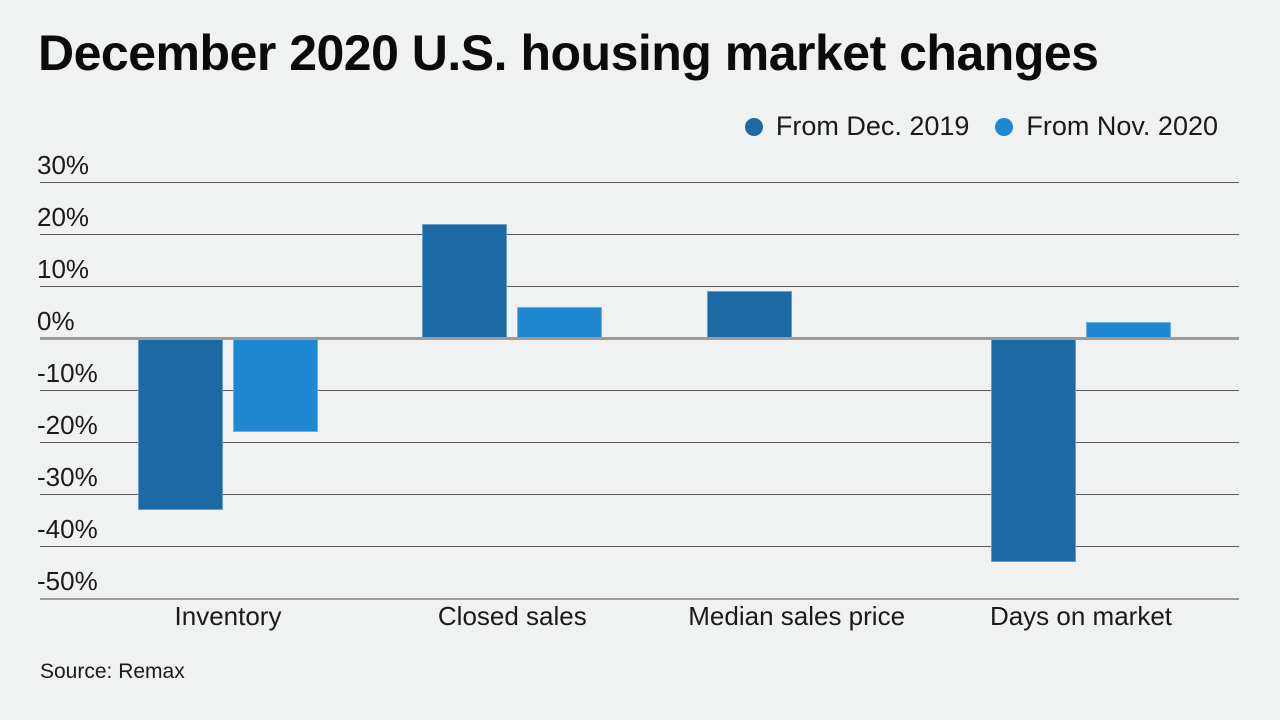 Image resolution: width=1280 pixels, height=720 pixels. I want to click on x-category-label-median-sales-price: Median sales price, so click(797, 616).